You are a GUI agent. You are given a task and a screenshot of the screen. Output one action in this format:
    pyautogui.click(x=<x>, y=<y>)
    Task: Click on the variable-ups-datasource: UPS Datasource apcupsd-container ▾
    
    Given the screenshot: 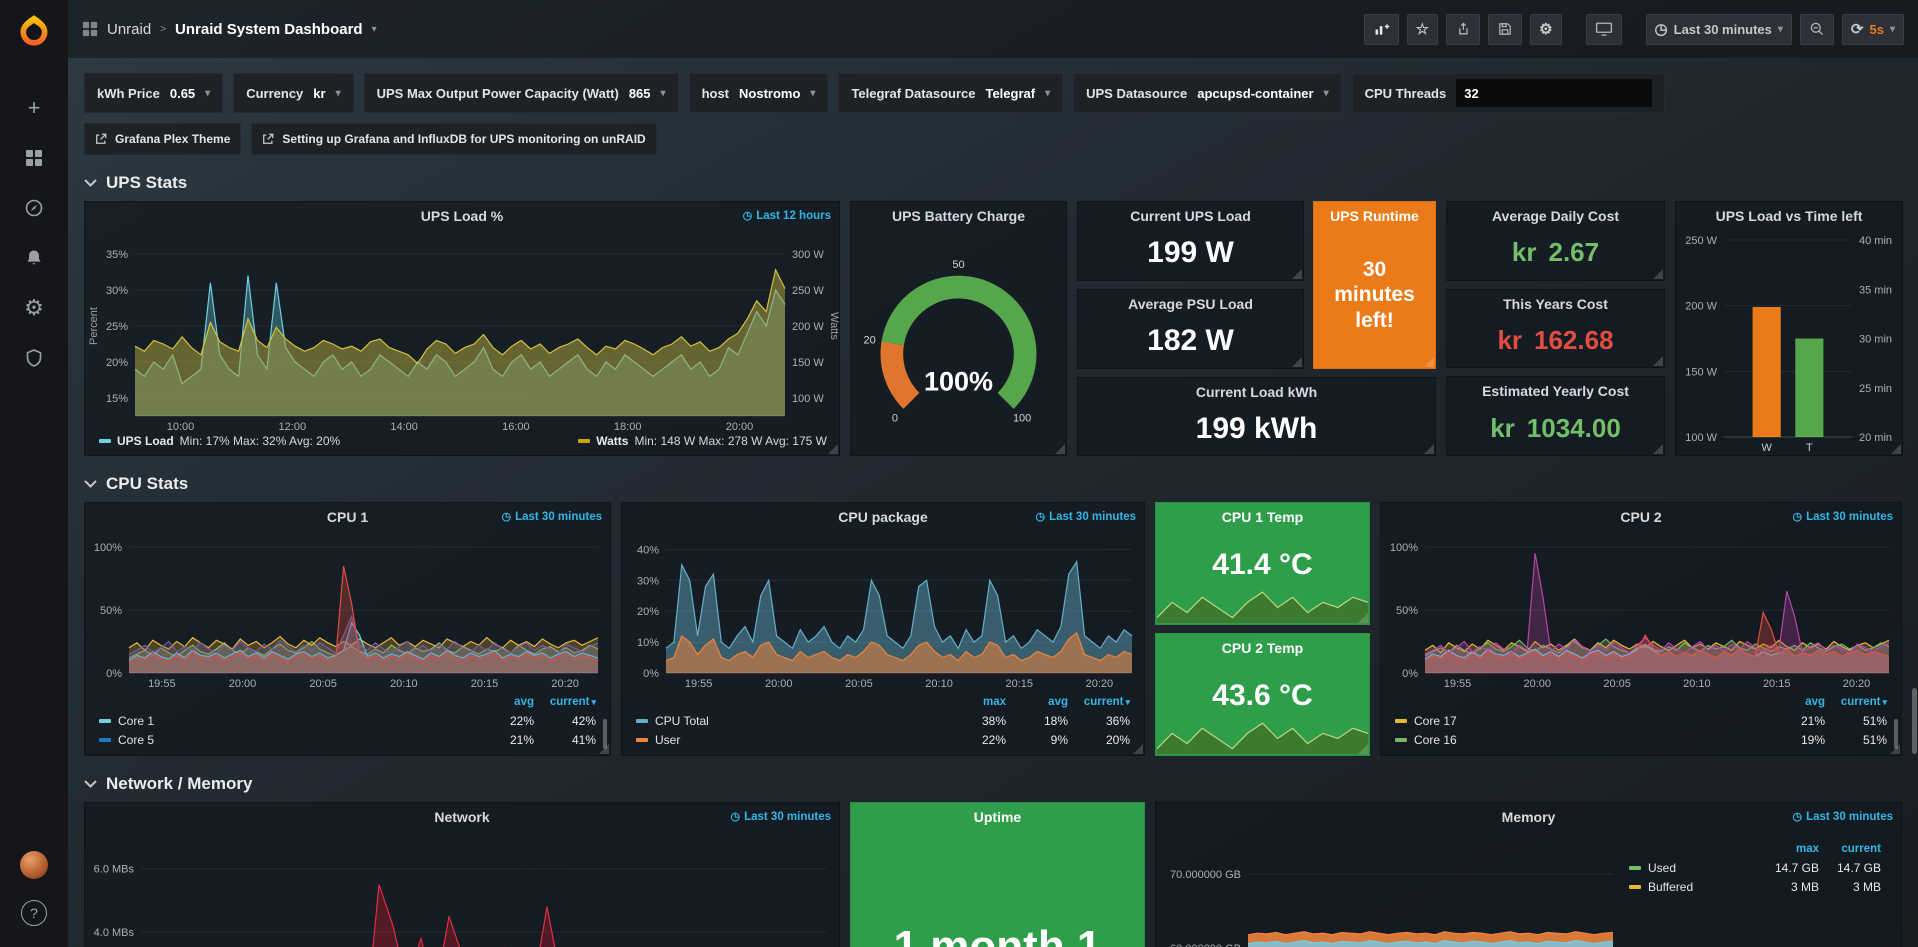 What is the action you would take?
    pyautogui.click(x=1207, y=93)
    